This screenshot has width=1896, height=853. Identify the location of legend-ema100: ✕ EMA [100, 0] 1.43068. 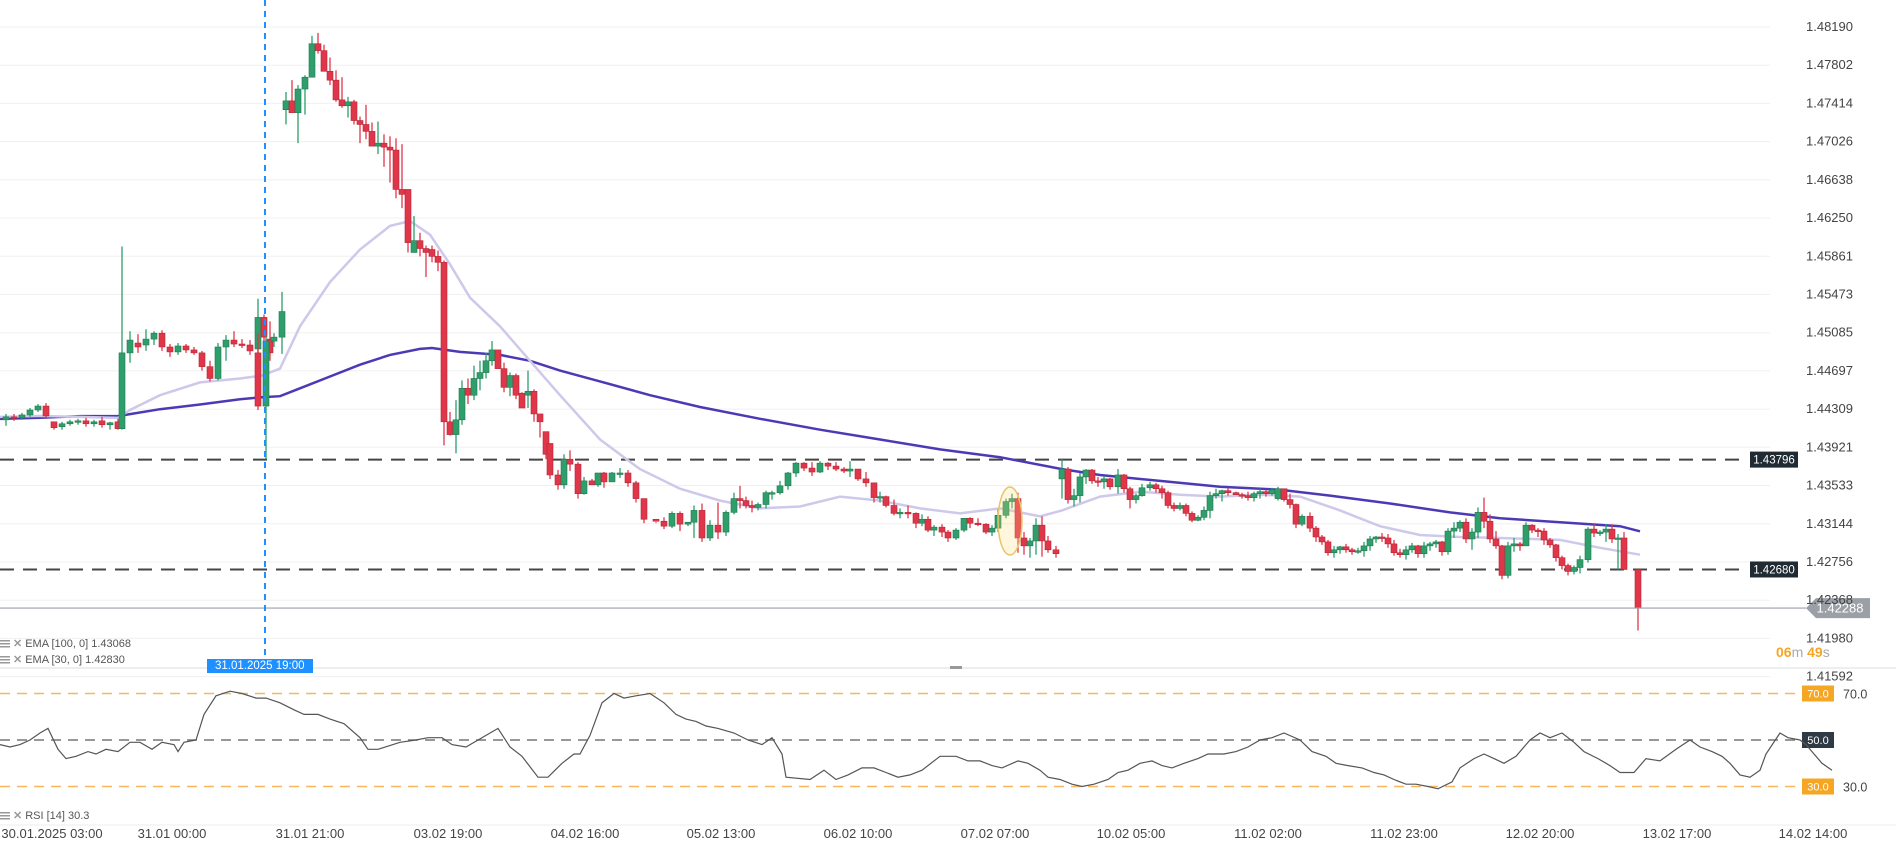
(65, 644).